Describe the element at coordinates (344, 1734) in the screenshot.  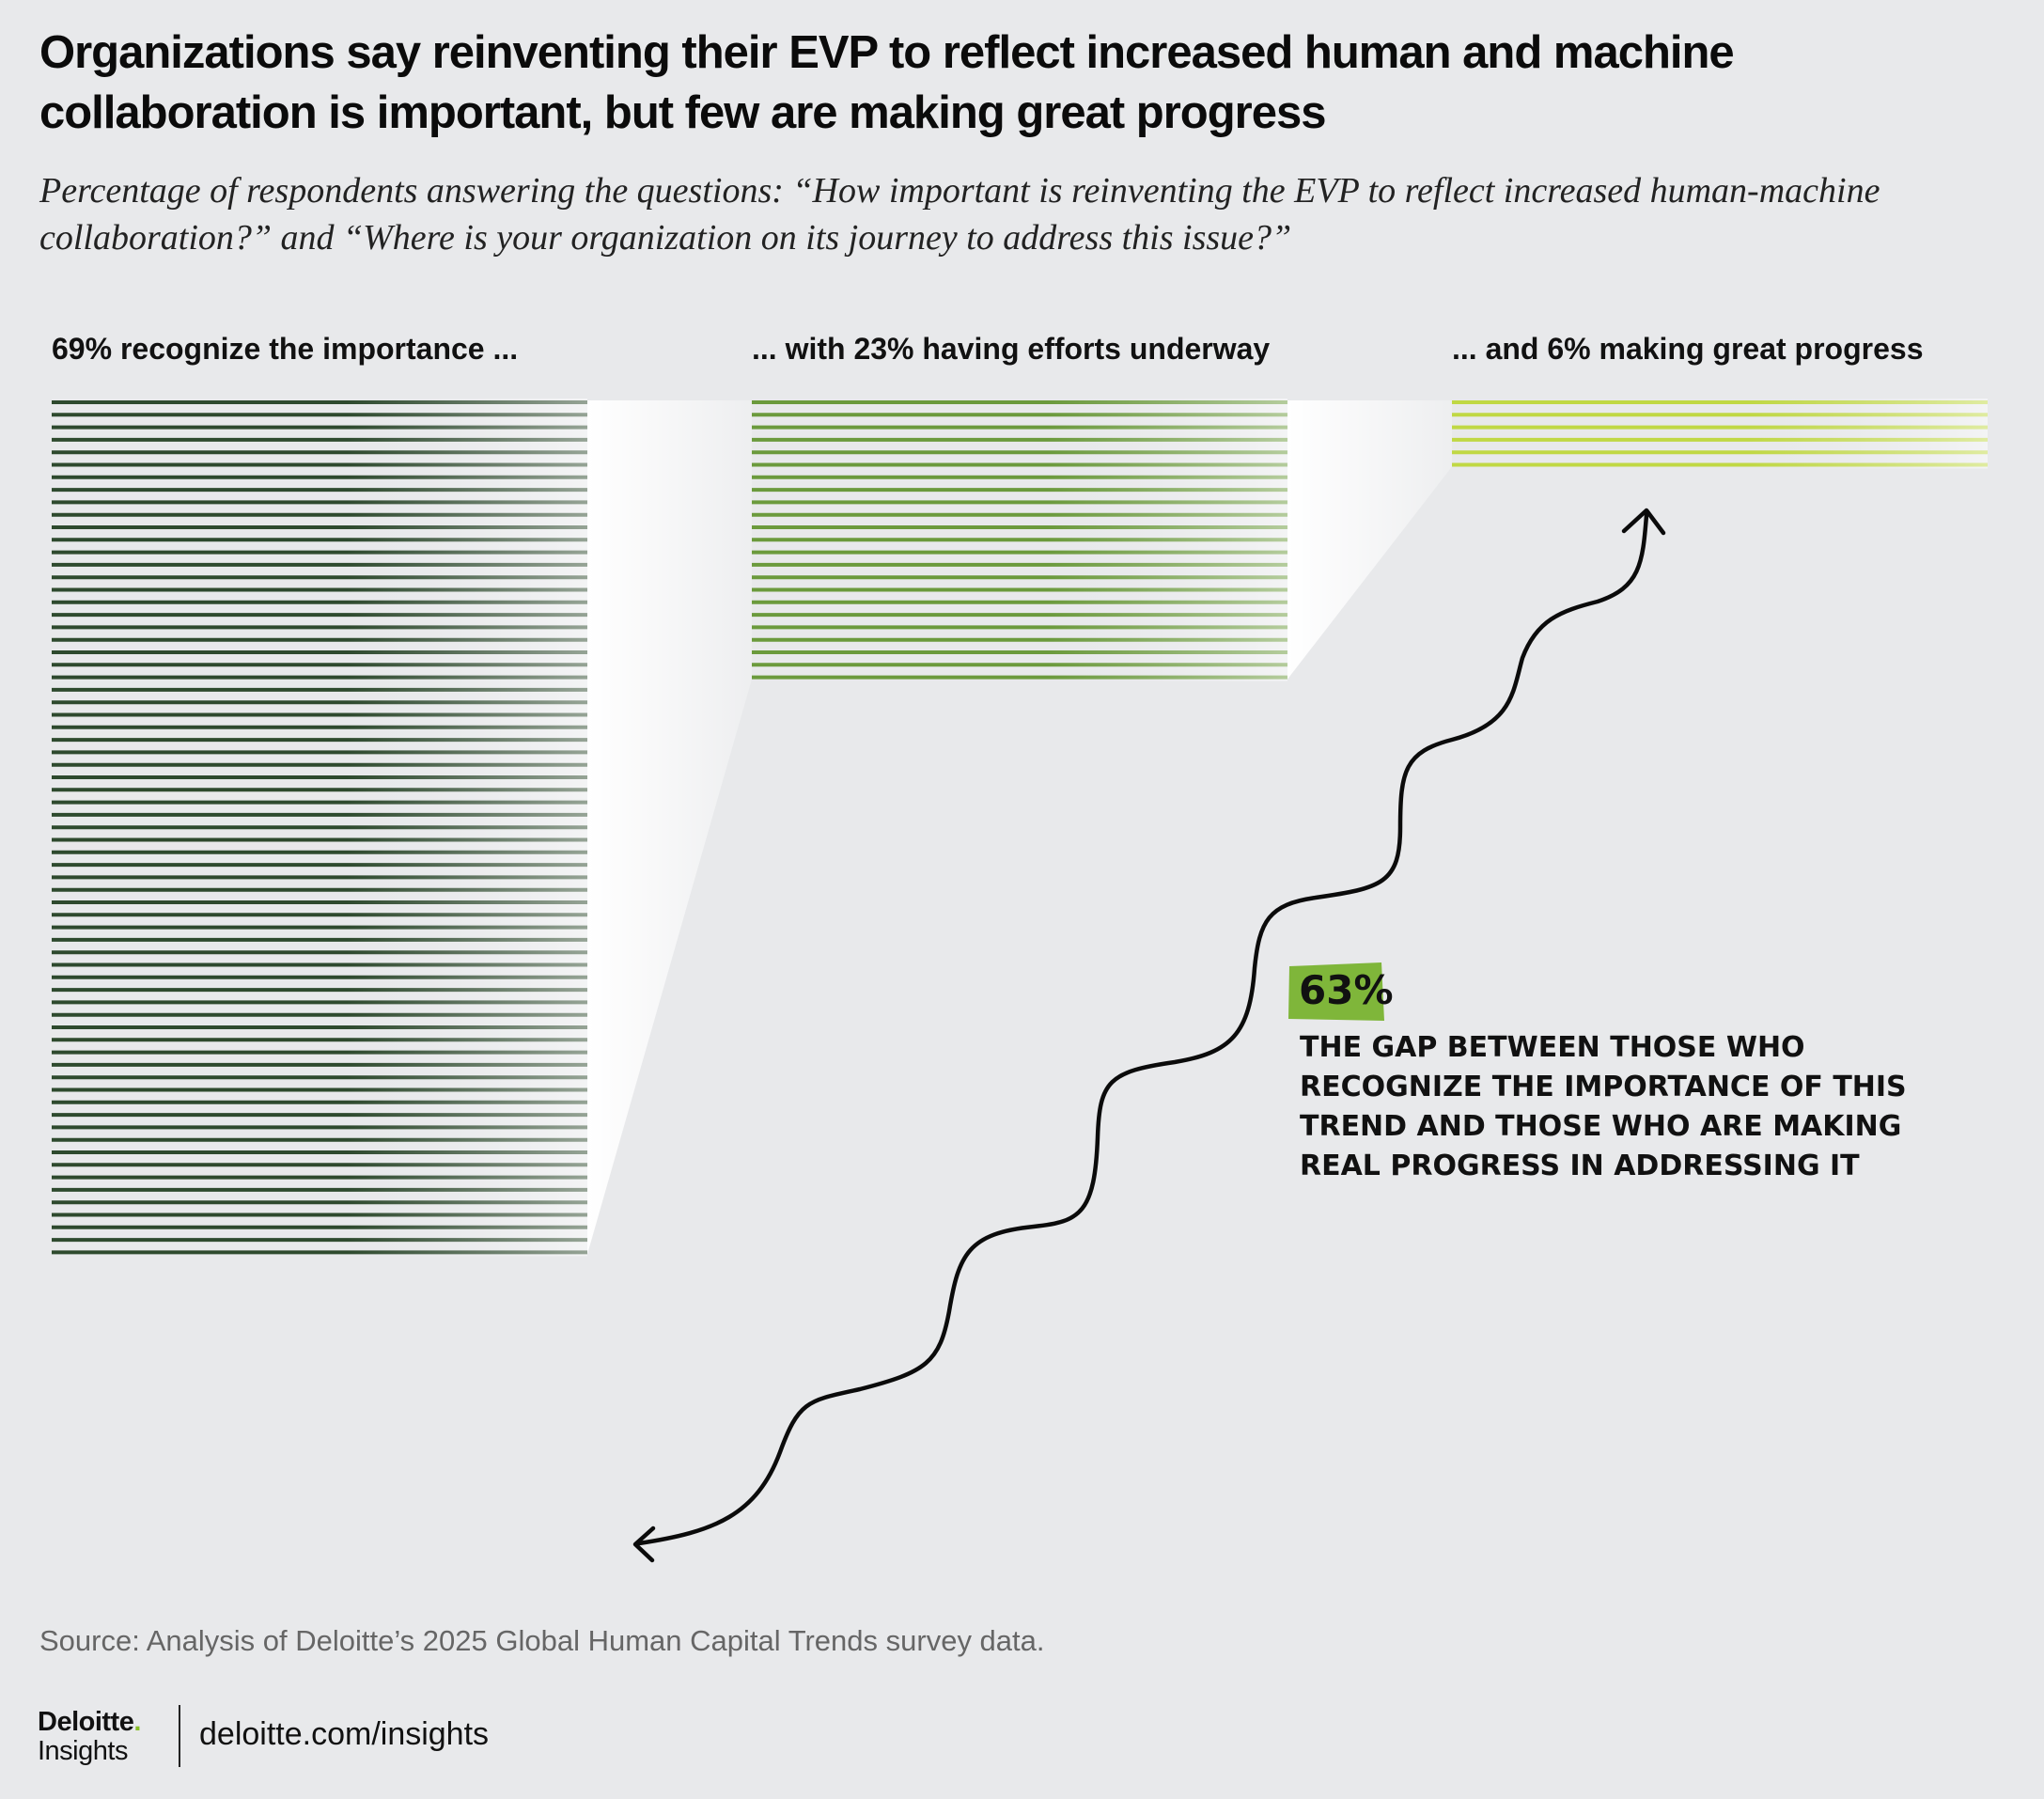
I see `footer-url: deloitte.com/insights` at that location.